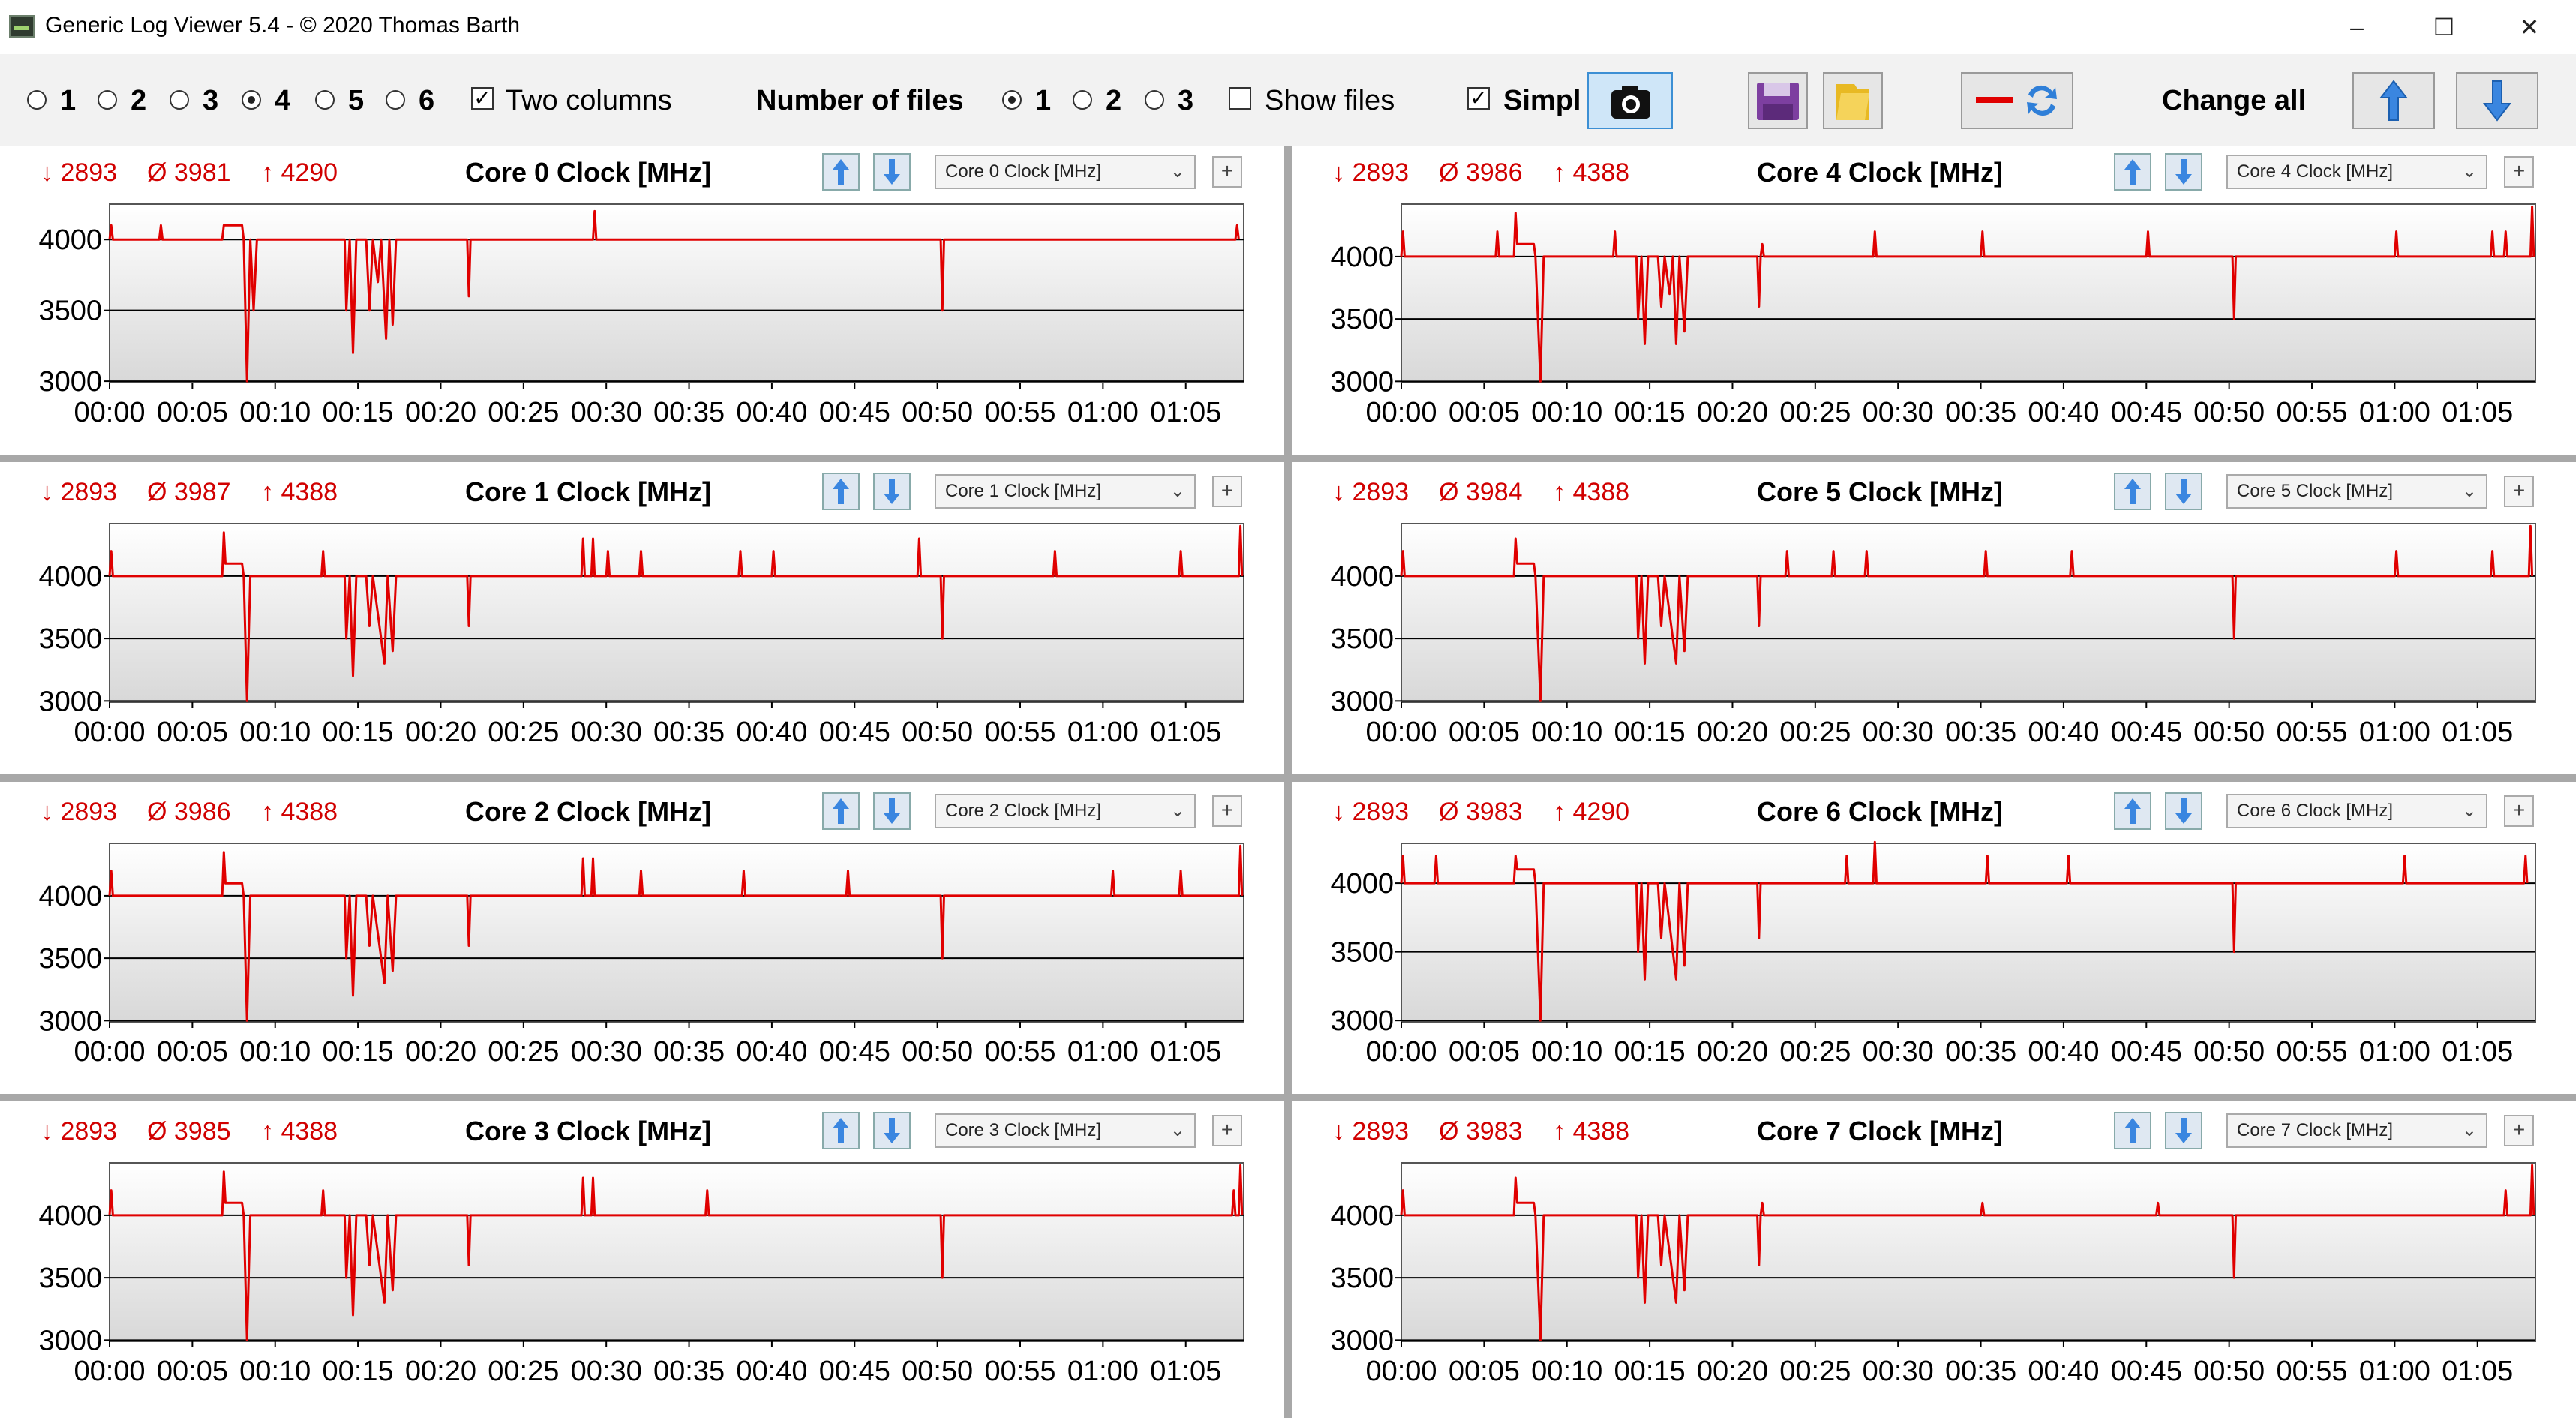 Image resolution: width=2576 pixels, height=1418 pixels. Describe the element at coordinates (2356, 491) in the screenshot. I see `series-select: Core 5 Clock [MHz] ⌄` at that location.